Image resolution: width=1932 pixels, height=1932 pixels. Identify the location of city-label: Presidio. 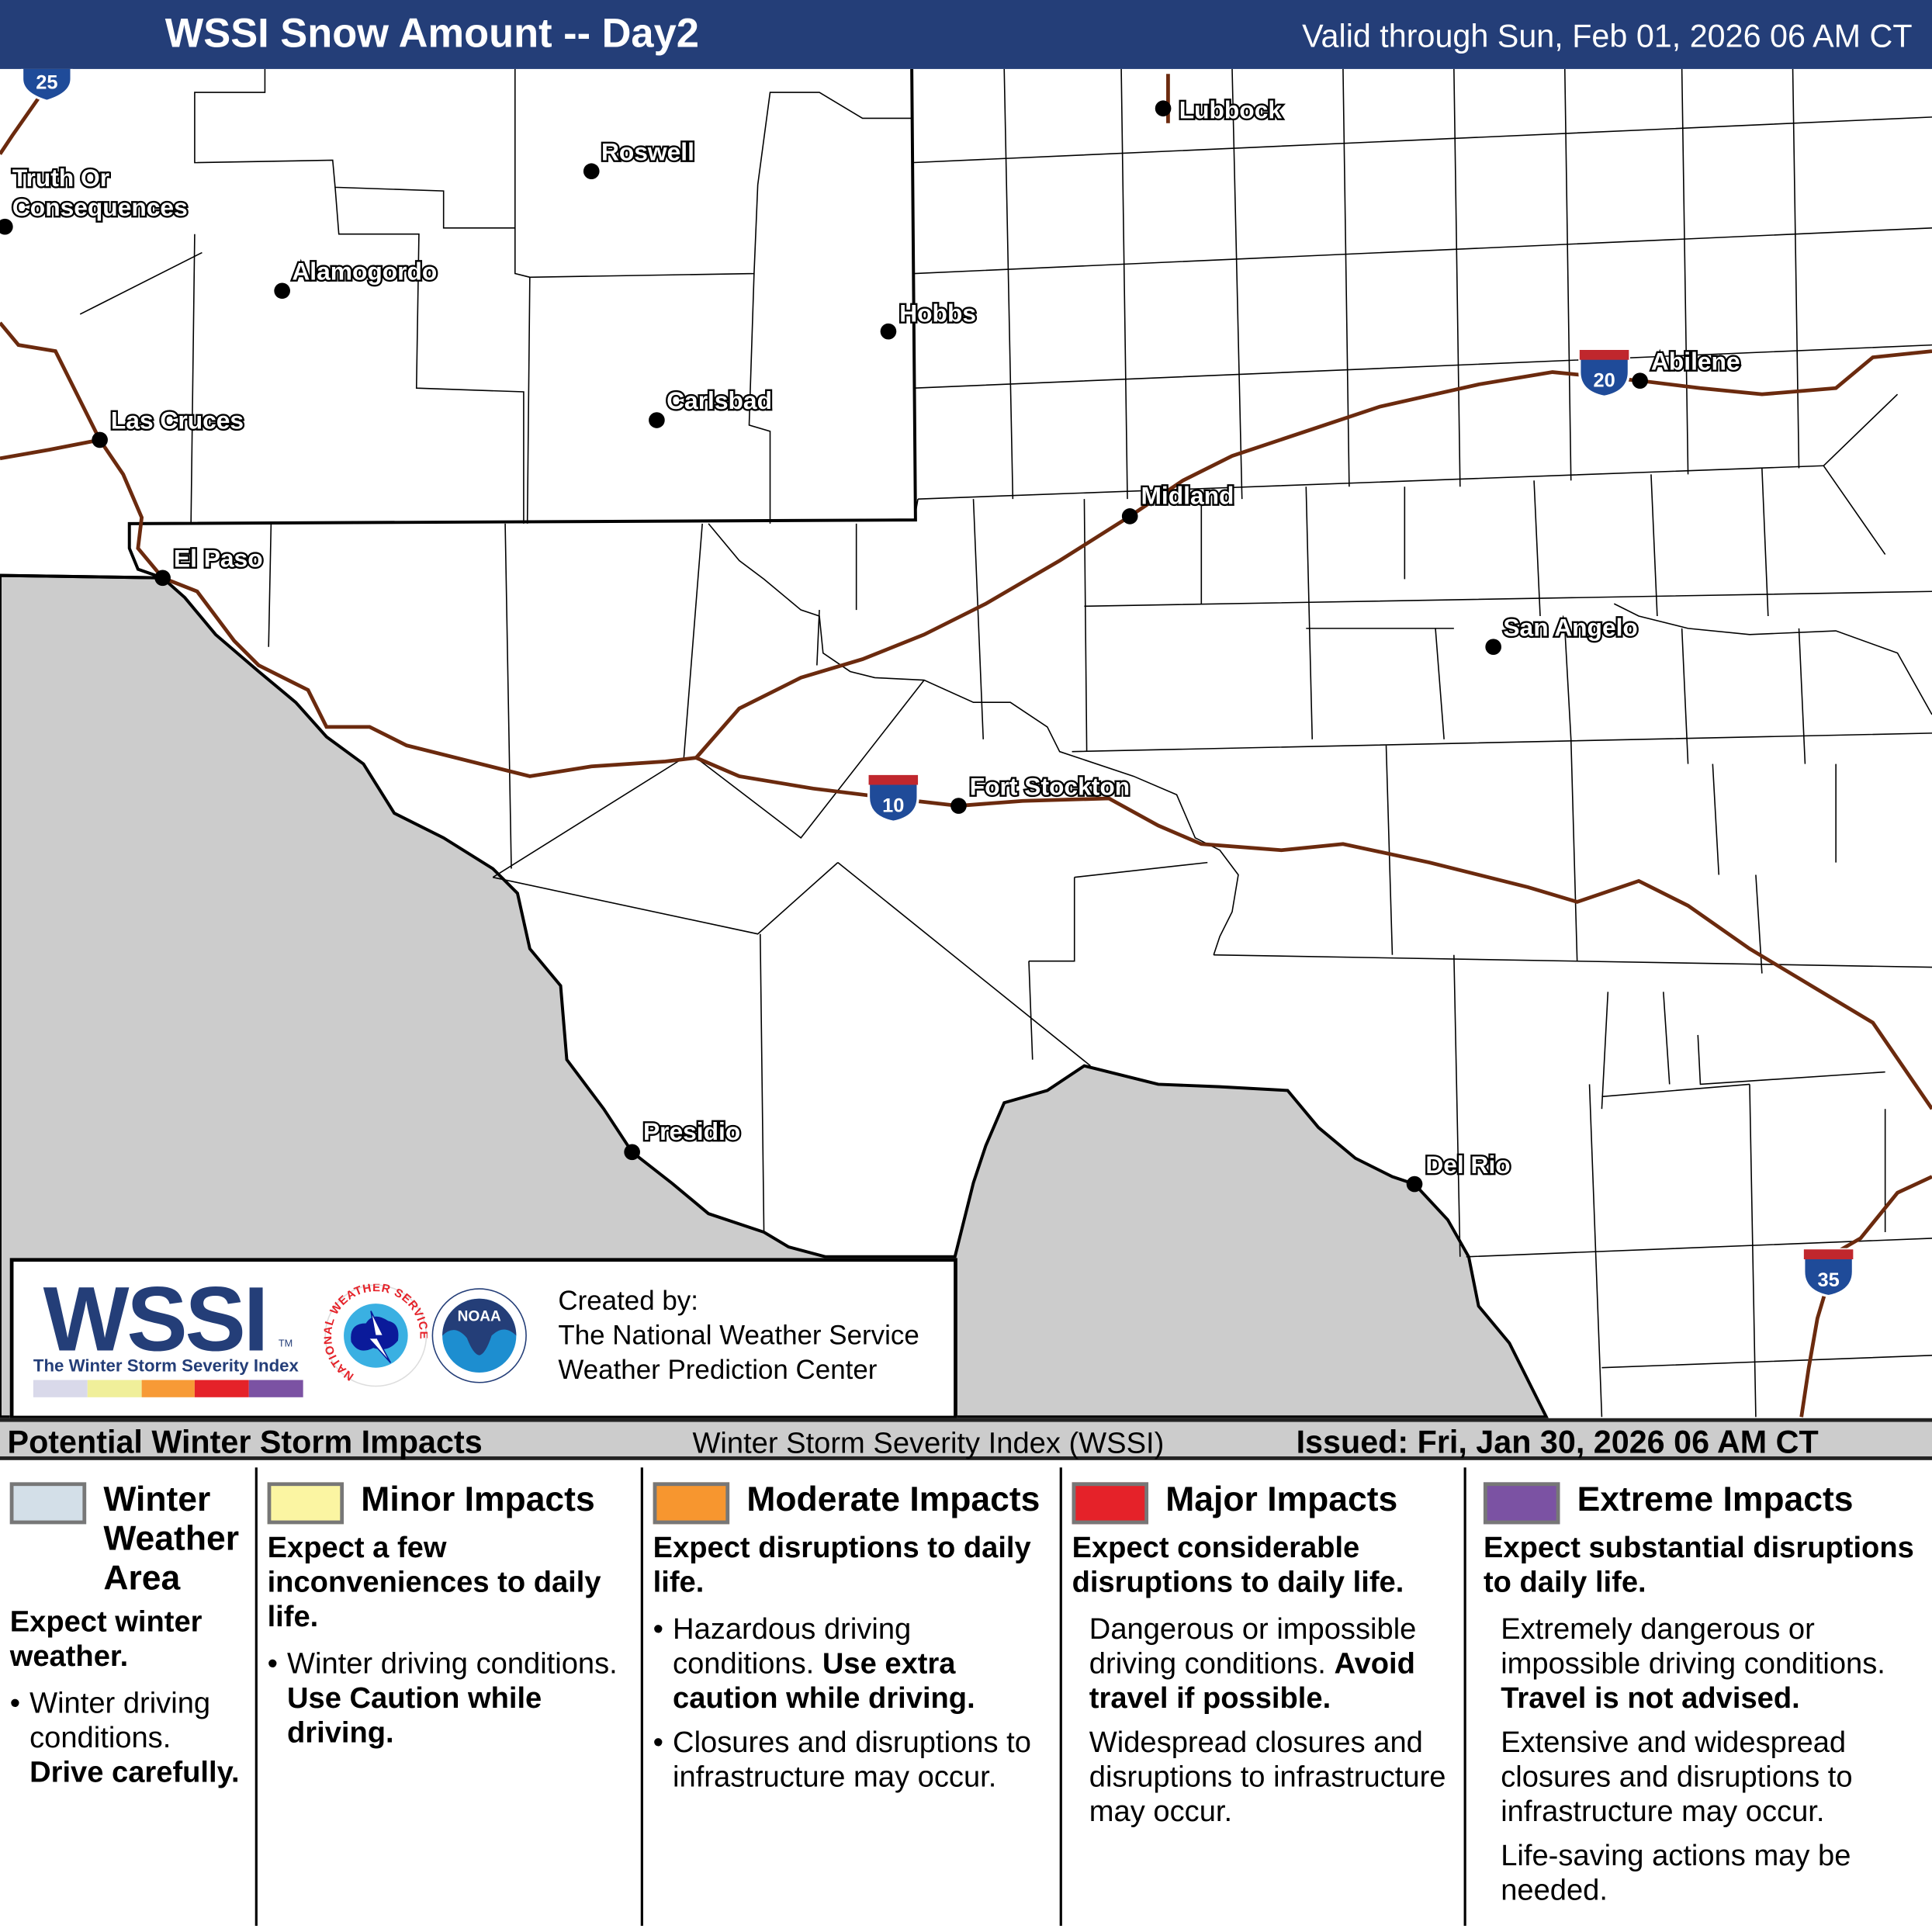
(691, 1131).